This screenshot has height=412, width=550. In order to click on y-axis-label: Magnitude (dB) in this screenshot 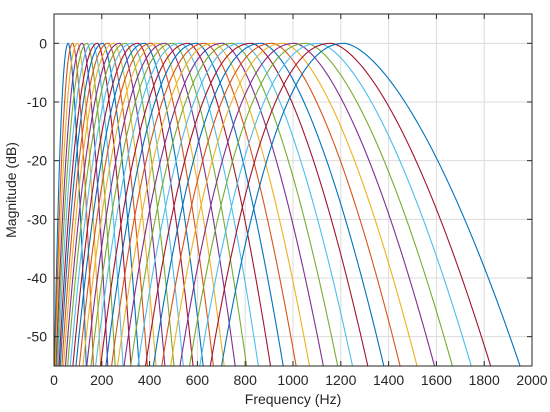, I will do `click(11, 190)`.